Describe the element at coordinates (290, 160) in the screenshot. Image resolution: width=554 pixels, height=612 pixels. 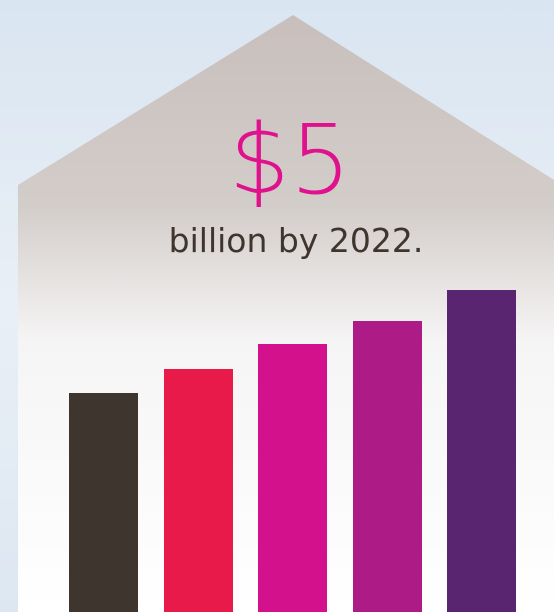
I see `headline-amount: $5` at that location.